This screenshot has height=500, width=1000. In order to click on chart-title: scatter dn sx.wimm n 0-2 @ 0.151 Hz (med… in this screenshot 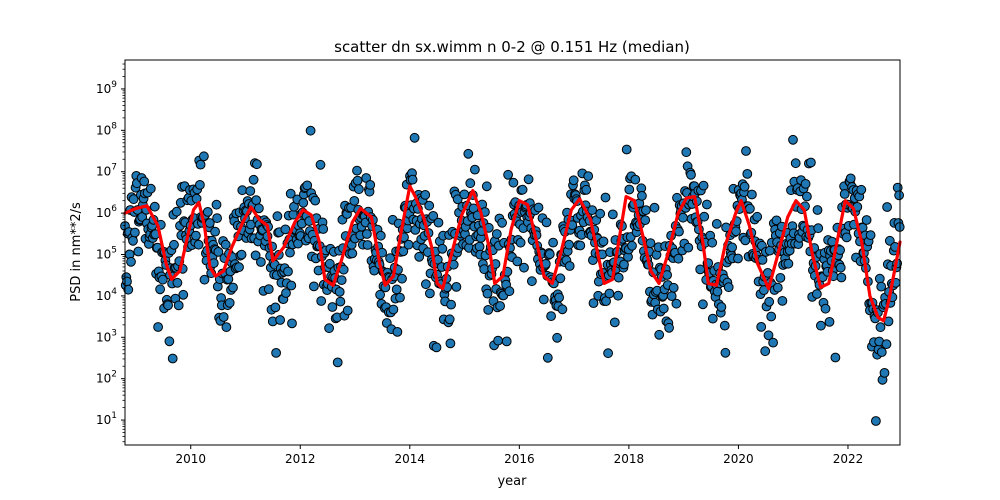, I will do `click(512, 47)`.